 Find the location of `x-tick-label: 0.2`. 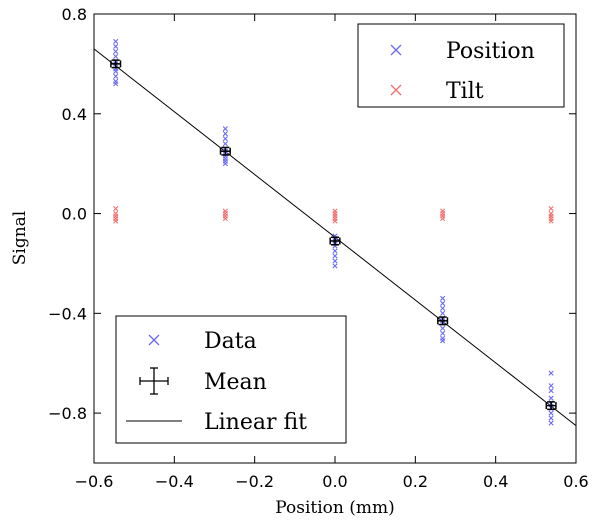

x-tick-label: 0.2 is located at coordinates (415, 481).